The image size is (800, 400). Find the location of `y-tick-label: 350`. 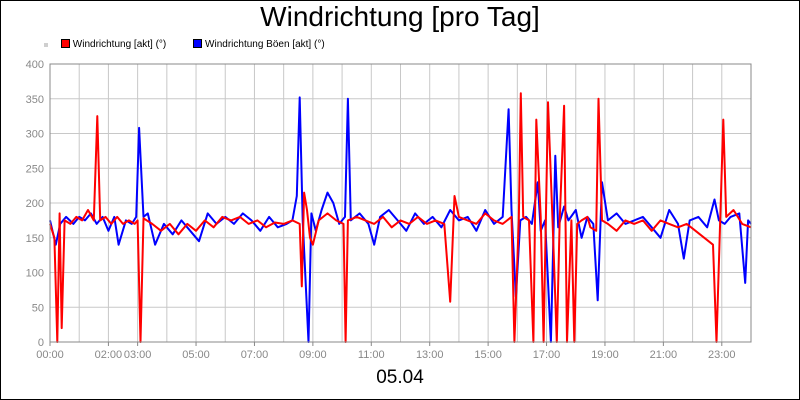

y-tick-label: 350 is located at coordinates (35, 100).